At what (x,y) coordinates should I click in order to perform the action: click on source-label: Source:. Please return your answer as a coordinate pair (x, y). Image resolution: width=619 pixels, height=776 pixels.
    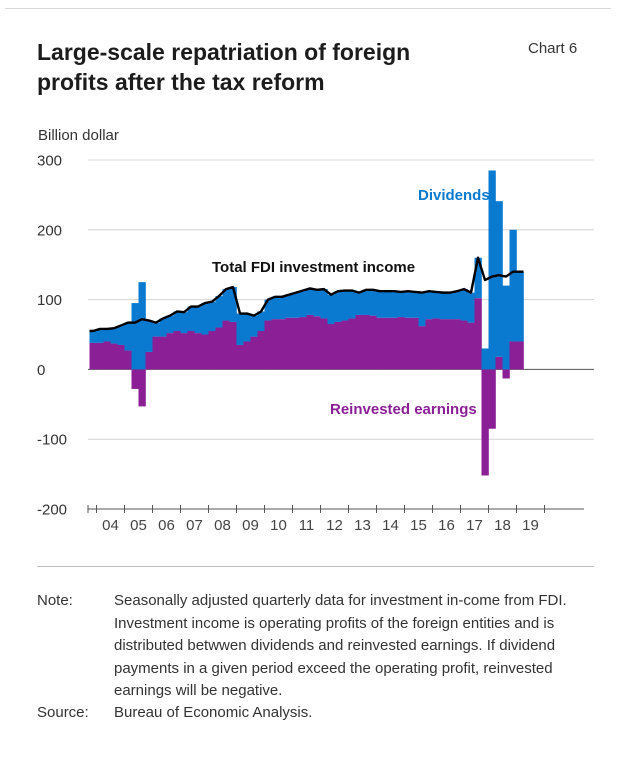
    Looking at the image, I should click on (75, 712).